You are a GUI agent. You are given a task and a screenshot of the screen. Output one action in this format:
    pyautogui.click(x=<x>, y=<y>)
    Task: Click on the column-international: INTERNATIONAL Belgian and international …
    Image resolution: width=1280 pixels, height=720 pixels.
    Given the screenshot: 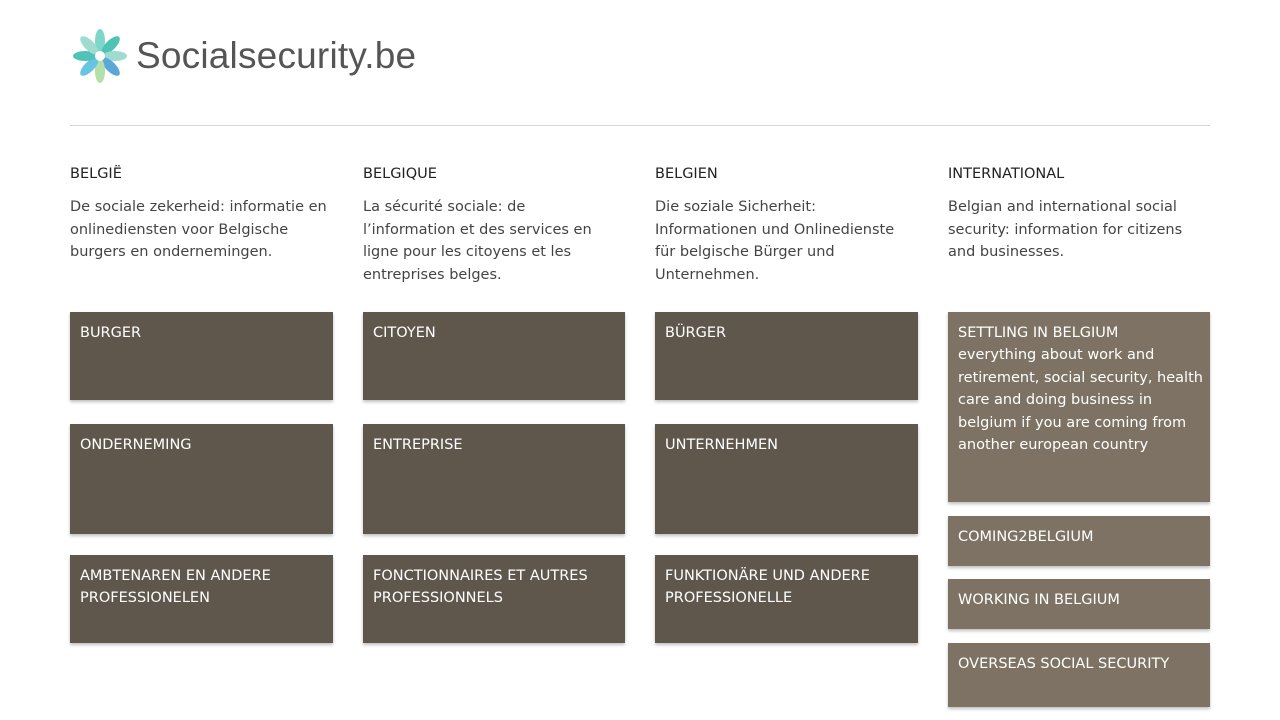 What is the action you would take?
    pyautogui.click(x=1088, y=213)
    